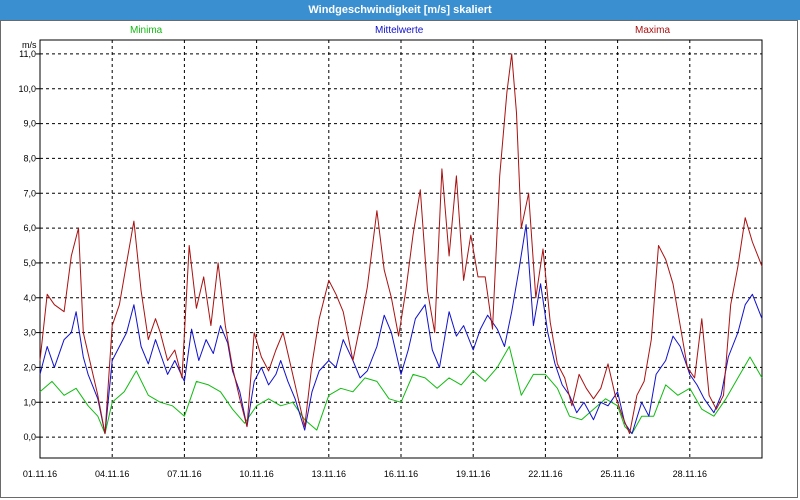 Image resolution: width=800 pixels, height=500 pixels. What do you see at coordinates (690, 474) in the screenshot?
I see `x-tick-label: 28.11.16` at bounding box center [690, 474].